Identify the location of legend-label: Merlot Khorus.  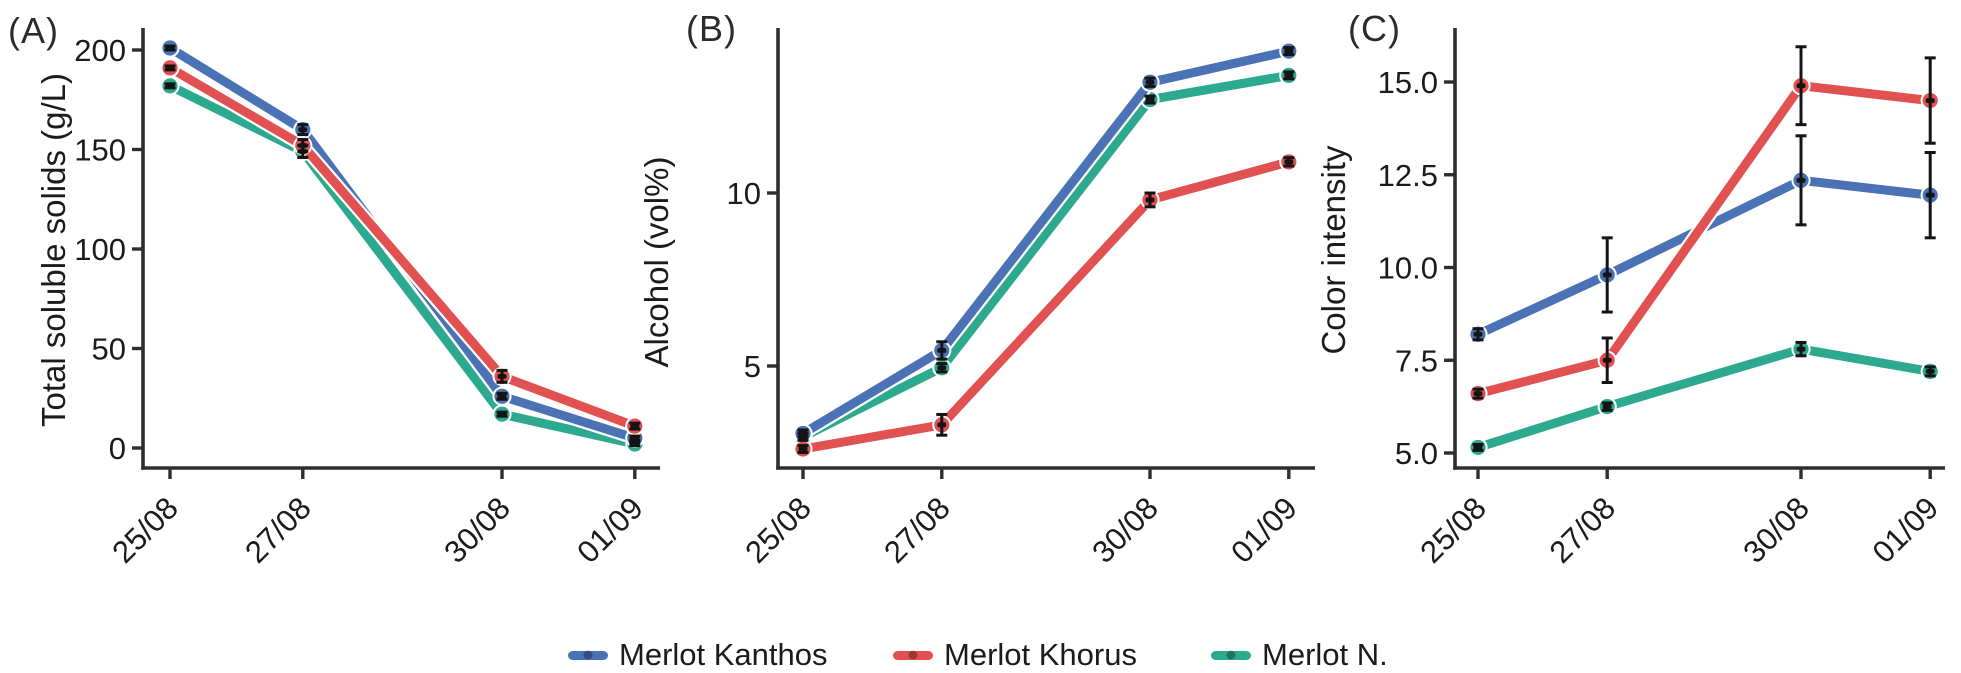
(1040, 654).